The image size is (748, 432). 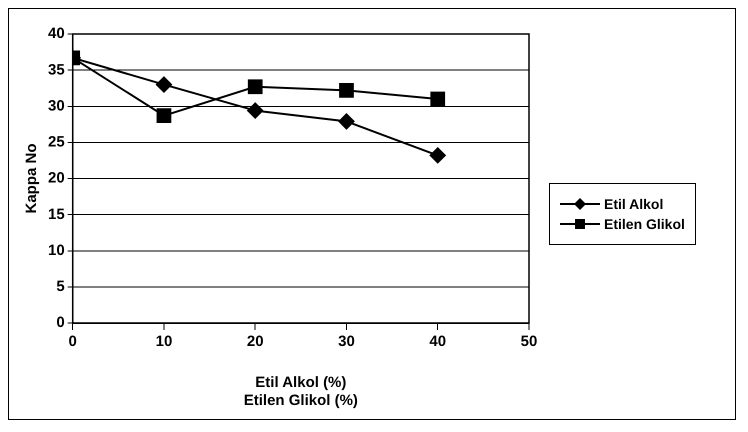 What do you see at coordinates (56, 105) in the screenshot?
I see `y-tick-label: 30` at bounding box center [56, 105].